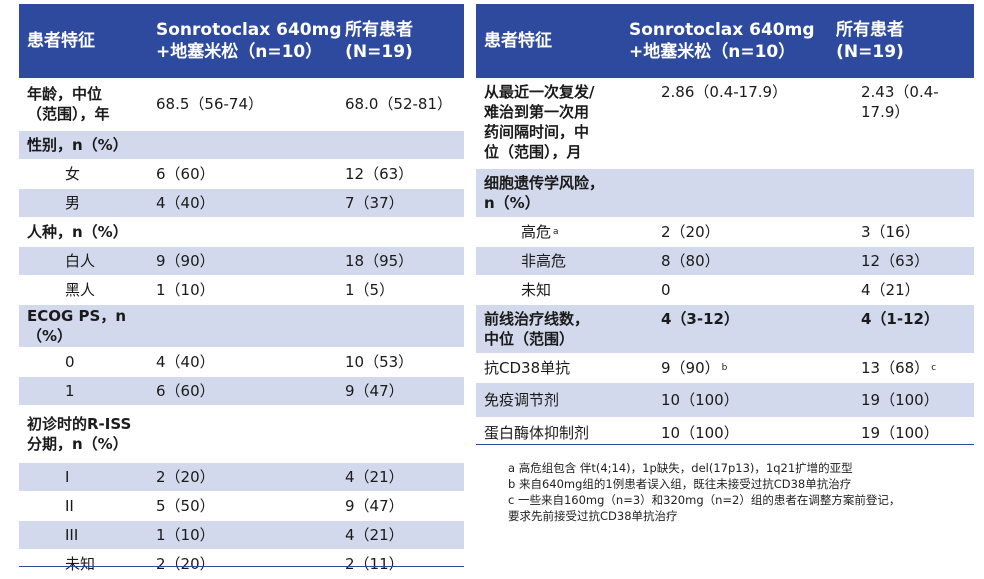 The height and width of the screenshot is (579, 984). Describe the element at coordinates (185, 174) in the screenshot. I see `value-sonrotoclax: 6（60）` at that location.